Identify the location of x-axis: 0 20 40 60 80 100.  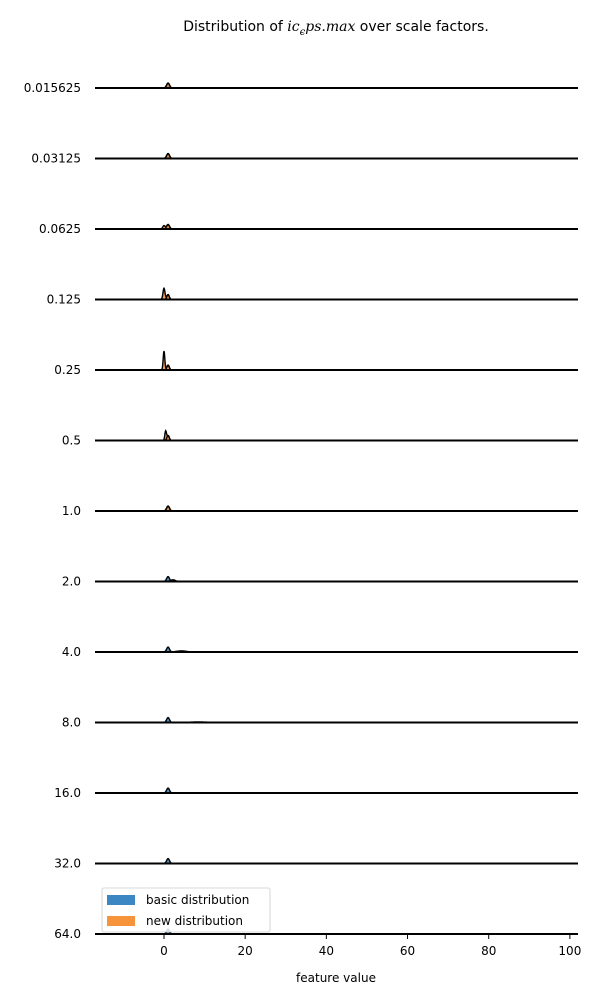
(370, 946).